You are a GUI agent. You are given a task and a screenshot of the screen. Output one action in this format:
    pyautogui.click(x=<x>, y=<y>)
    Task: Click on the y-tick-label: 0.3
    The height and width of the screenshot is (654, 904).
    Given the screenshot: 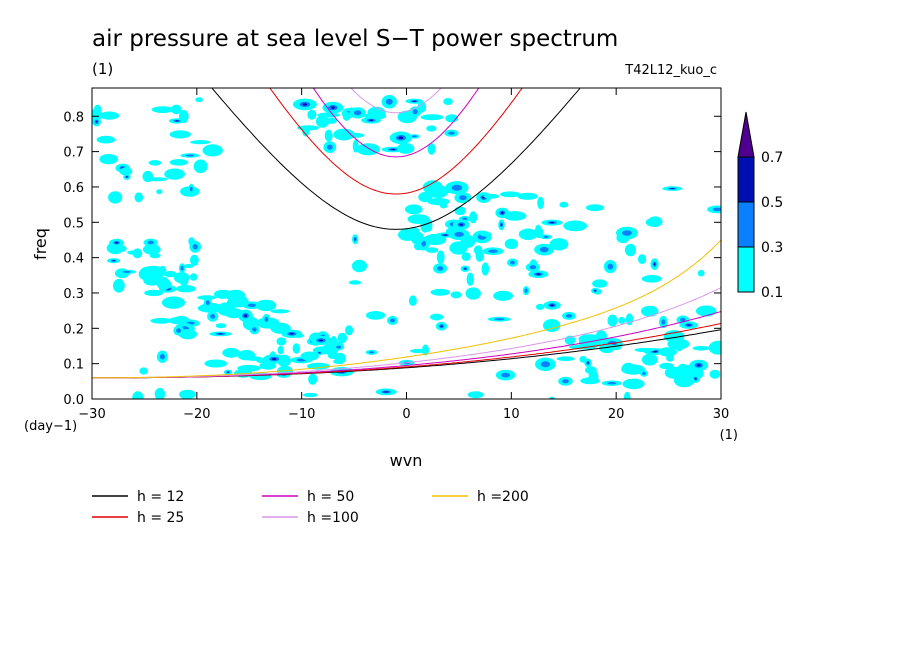 What is the action you would take?
    pyautogui.click(x=73, y=294)
    